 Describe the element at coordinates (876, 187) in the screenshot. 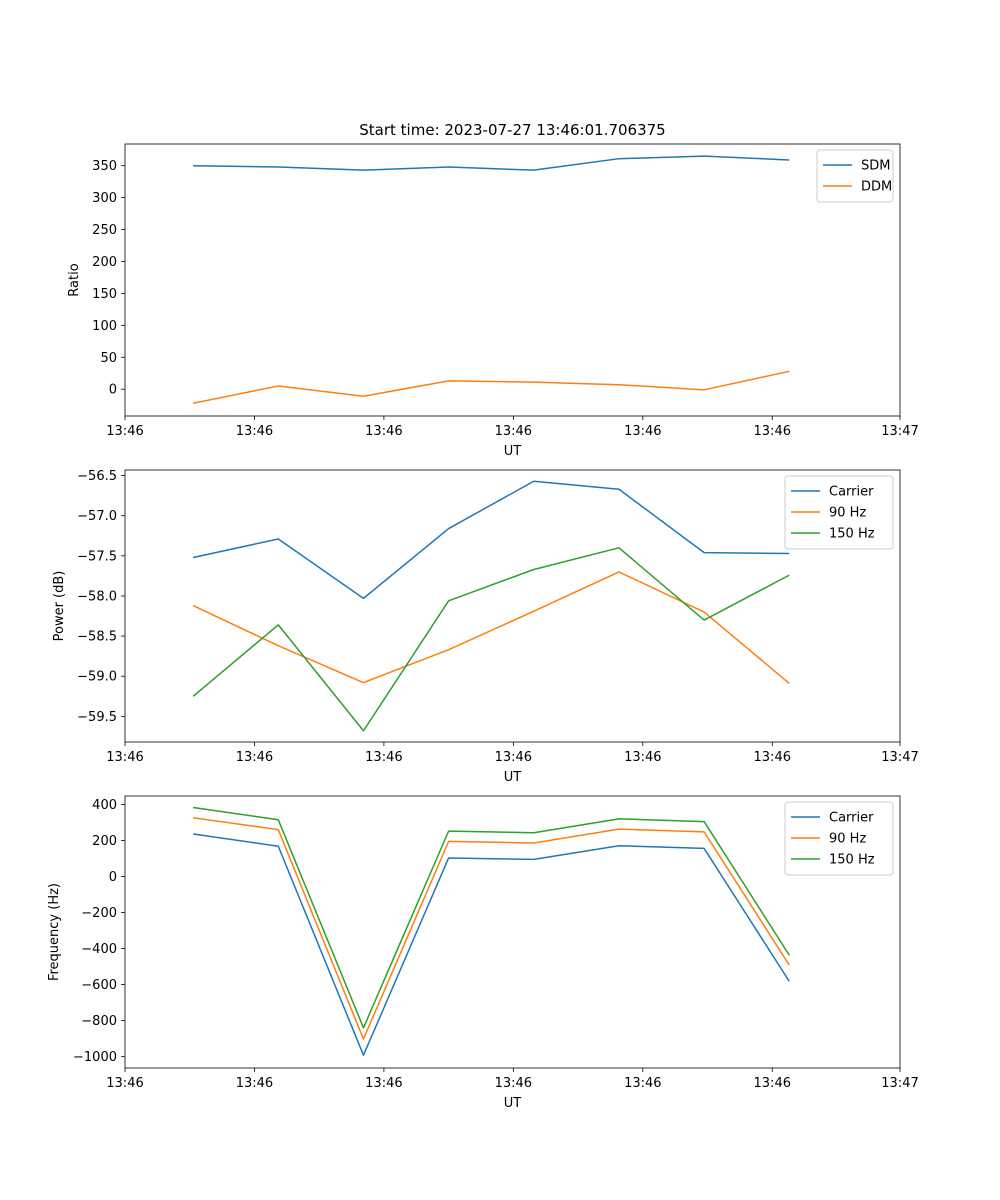

I see `legend-label: DDM` at that location.